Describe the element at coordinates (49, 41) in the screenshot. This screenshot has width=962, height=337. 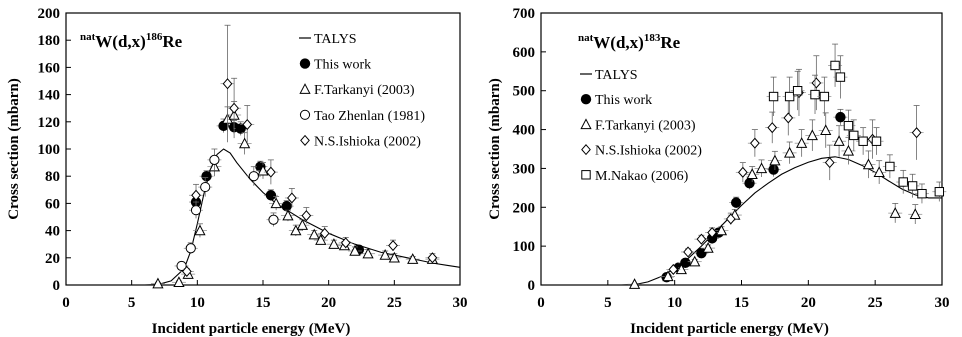
I see `y-tick-label: 180` at that location.